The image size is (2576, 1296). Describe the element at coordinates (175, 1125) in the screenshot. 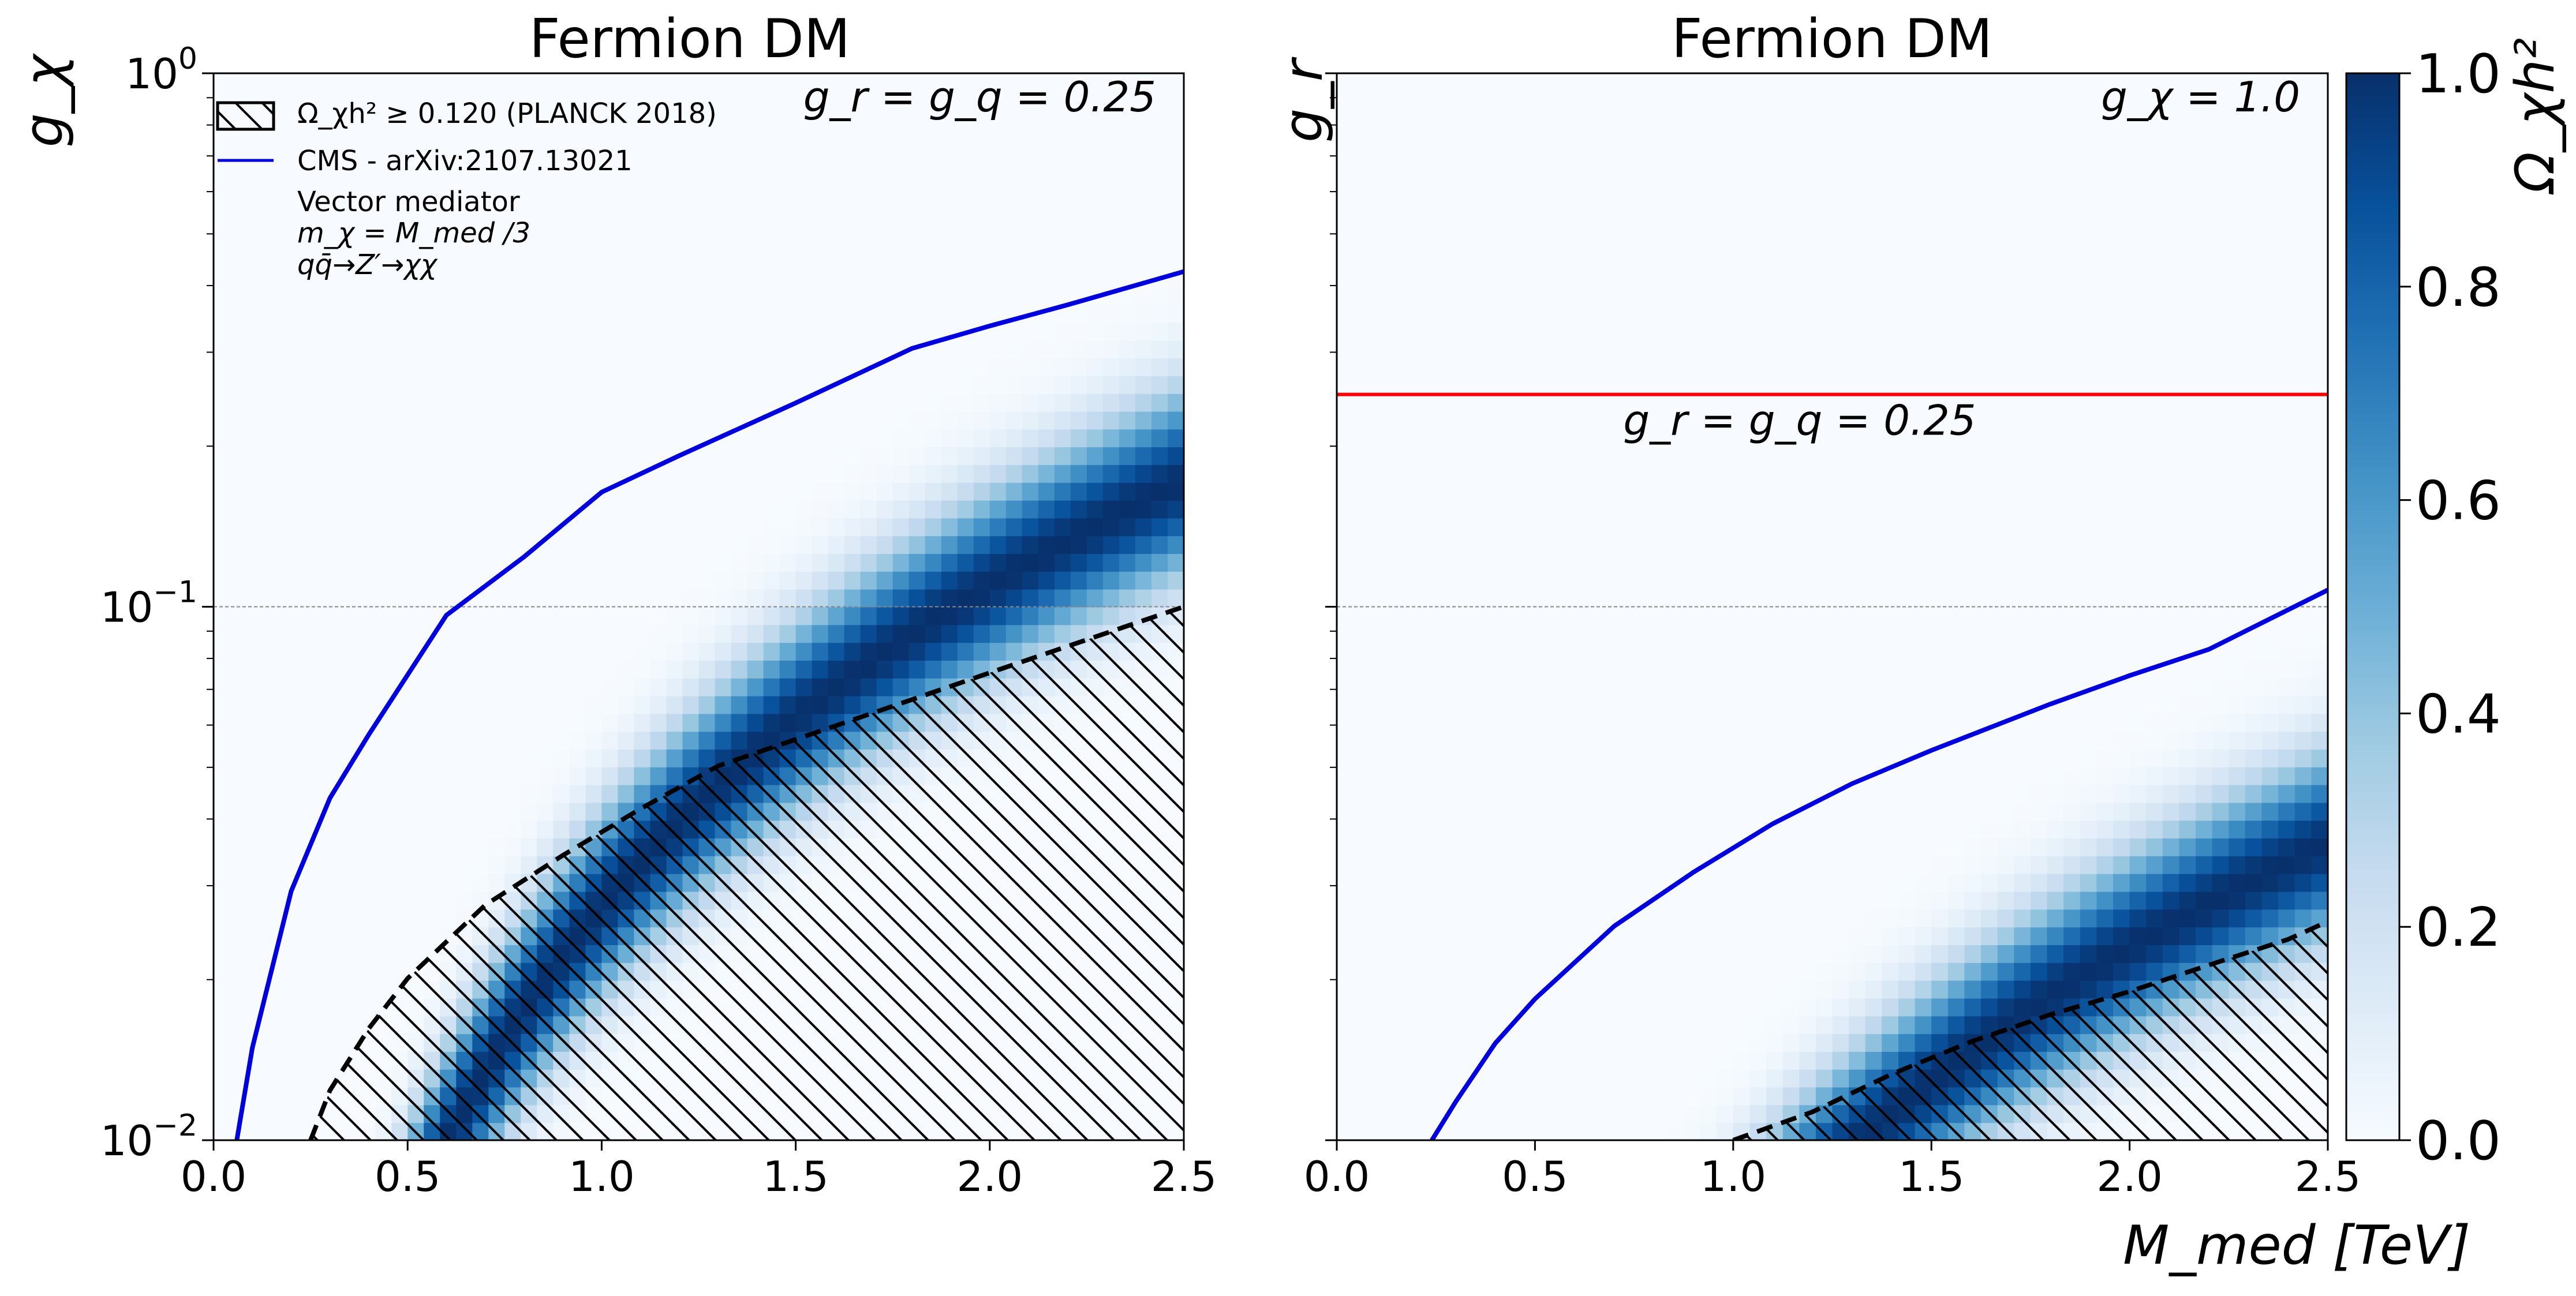

I see `y-tick-exponent: −2` at that location.